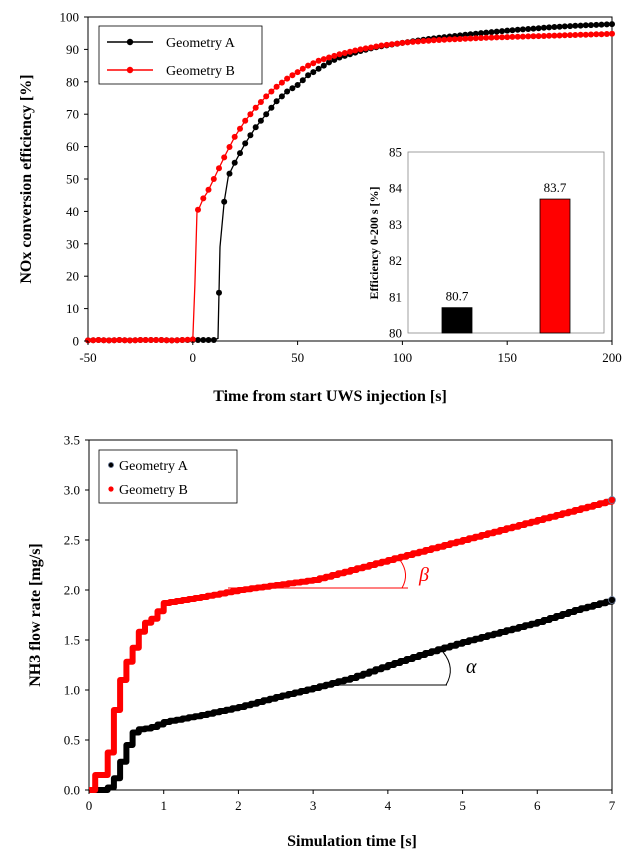 This screenshot has height=852, width=624. Describe the element at coordinates (72, 740) in the screenshot. I see `y-tick-label: 0.5` at that location.